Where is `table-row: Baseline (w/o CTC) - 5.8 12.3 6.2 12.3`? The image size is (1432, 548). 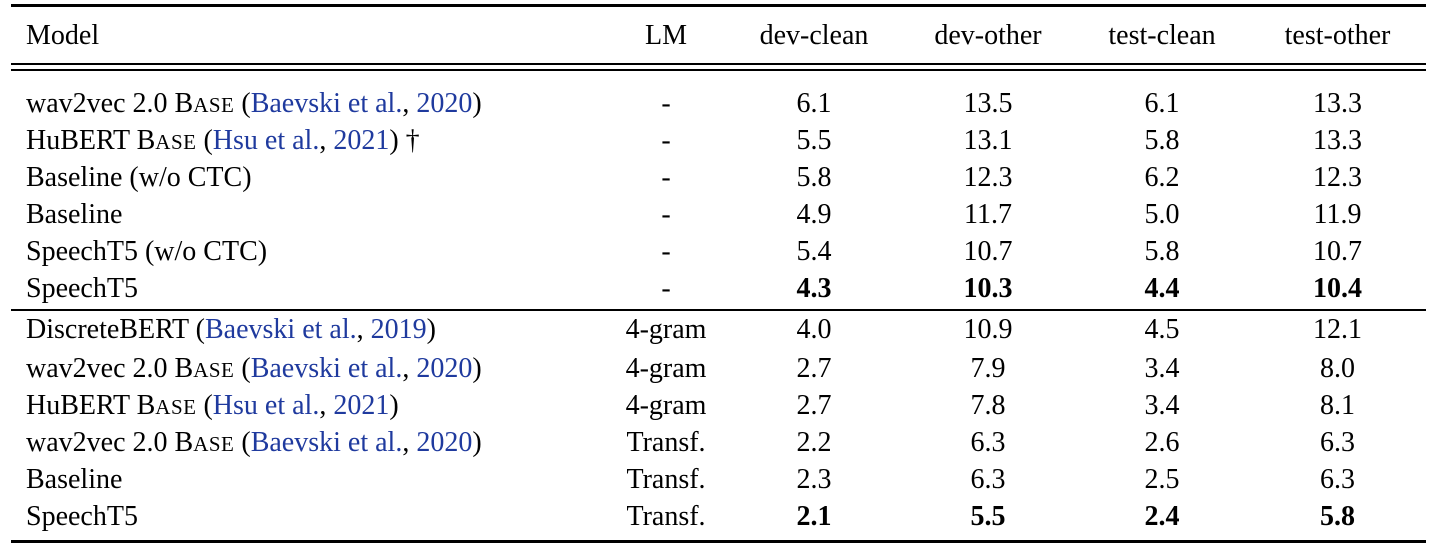 table-row: Baseline (w/o CTC) - 5.8 12.3 6.2 12.3 is located at coordinates (718, 177).